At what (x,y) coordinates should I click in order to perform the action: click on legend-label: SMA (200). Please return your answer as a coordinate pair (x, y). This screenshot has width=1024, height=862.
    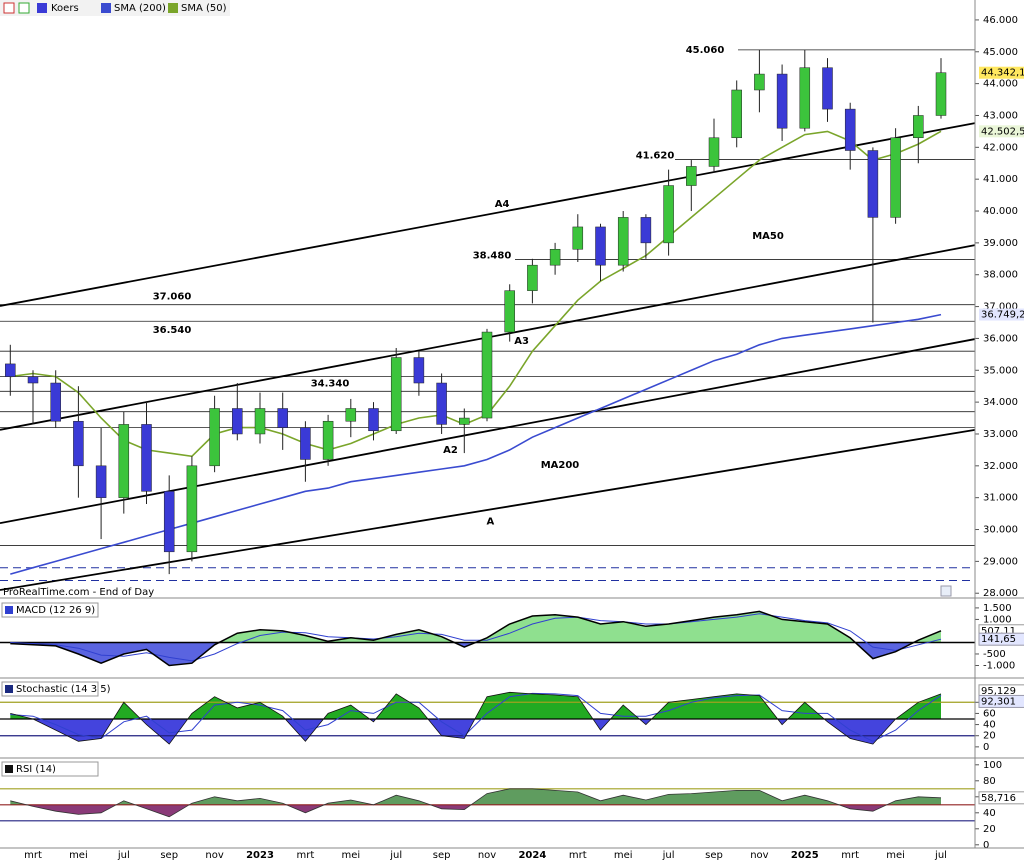
    Looking at the image, I should click on (140, 8).